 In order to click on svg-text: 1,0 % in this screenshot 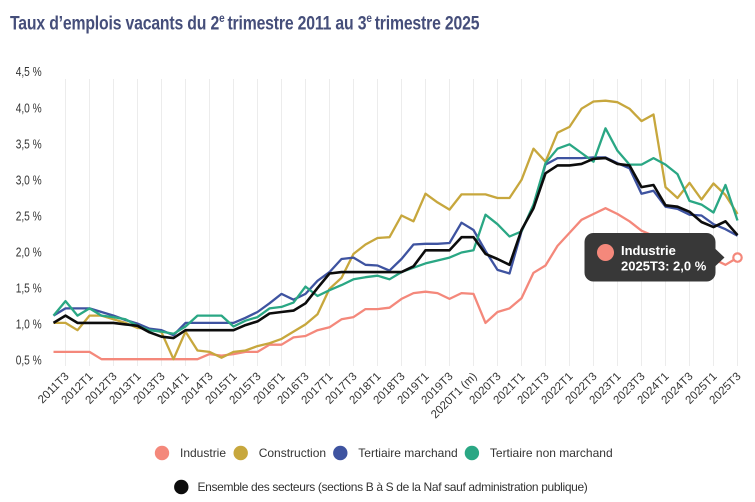, I will do `click(29, 324)`.